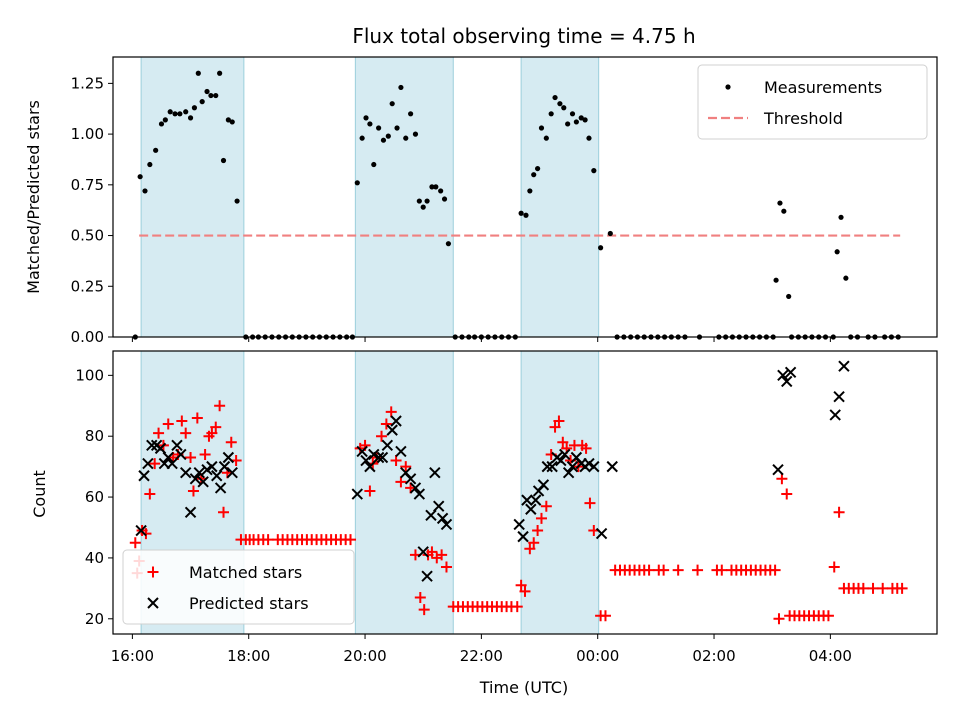  I want to click on bottom-legend-label-2: Predicted stars, so click(249, 603).